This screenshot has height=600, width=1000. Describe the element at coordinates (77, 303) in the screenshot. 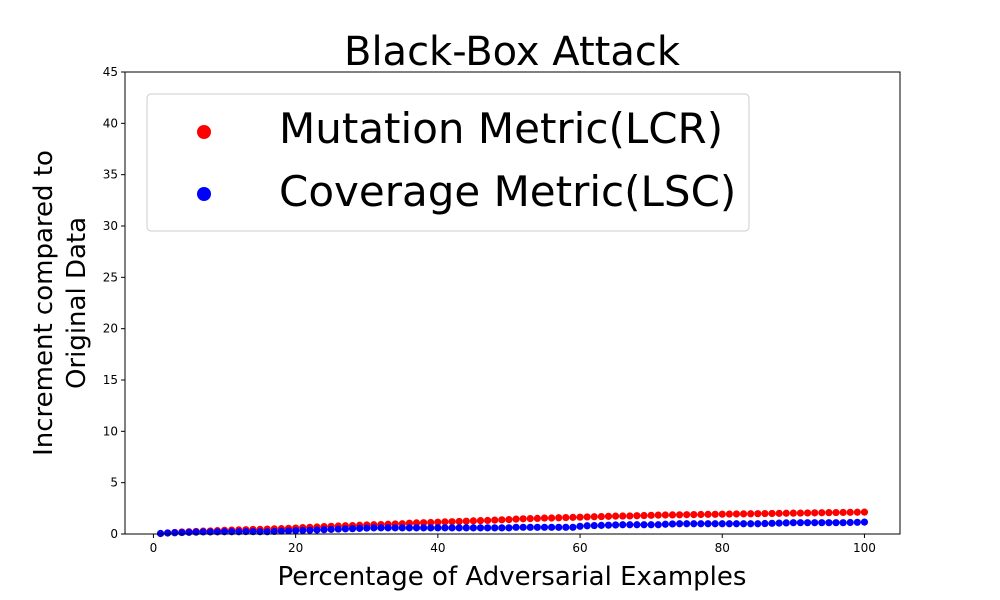

I see `y-axis-label-line-2: Original Data` at that location.